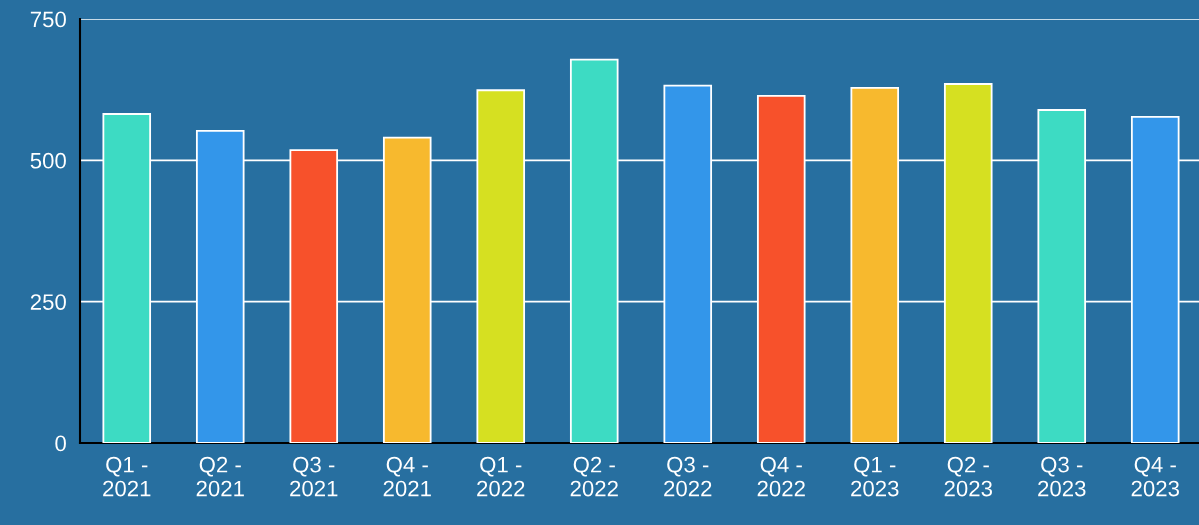 The image size is (1199, 525). I want to click on x-tick-label: Q4 - 2023, so click(1155, 476).